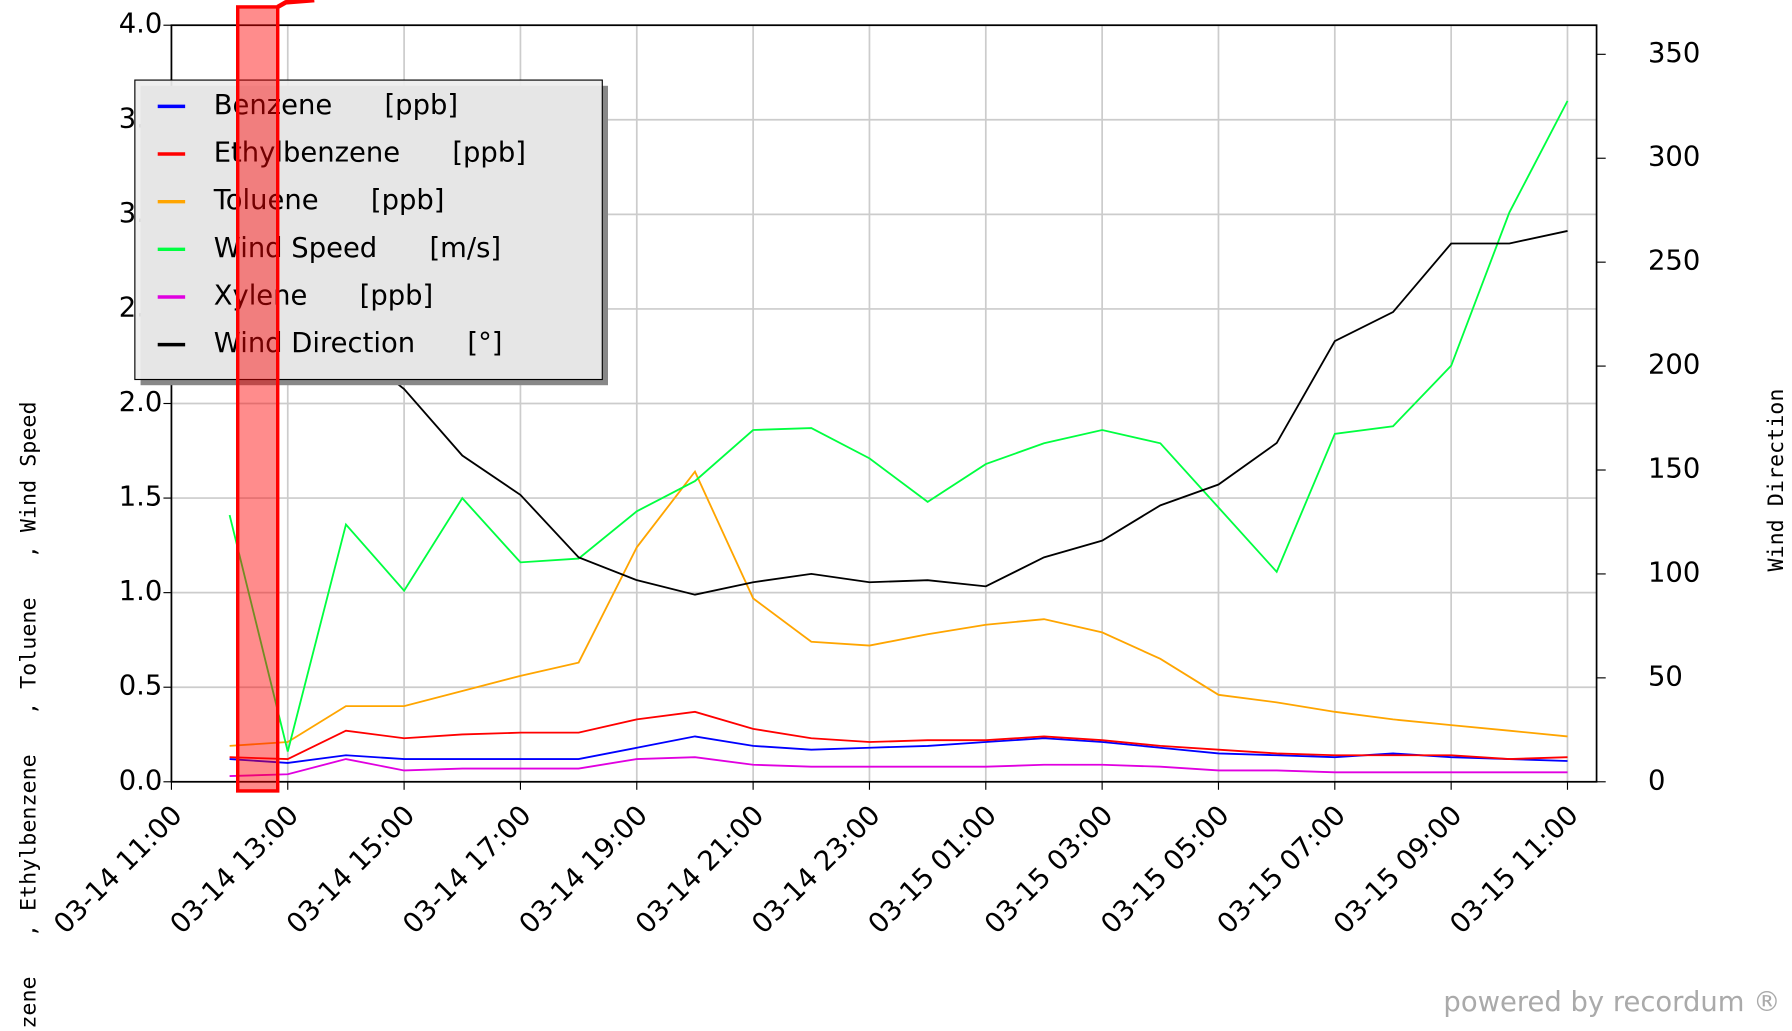 The image size is (1792, 1031). I want to click on y2-tick-label: 250, so click(1674, 261).